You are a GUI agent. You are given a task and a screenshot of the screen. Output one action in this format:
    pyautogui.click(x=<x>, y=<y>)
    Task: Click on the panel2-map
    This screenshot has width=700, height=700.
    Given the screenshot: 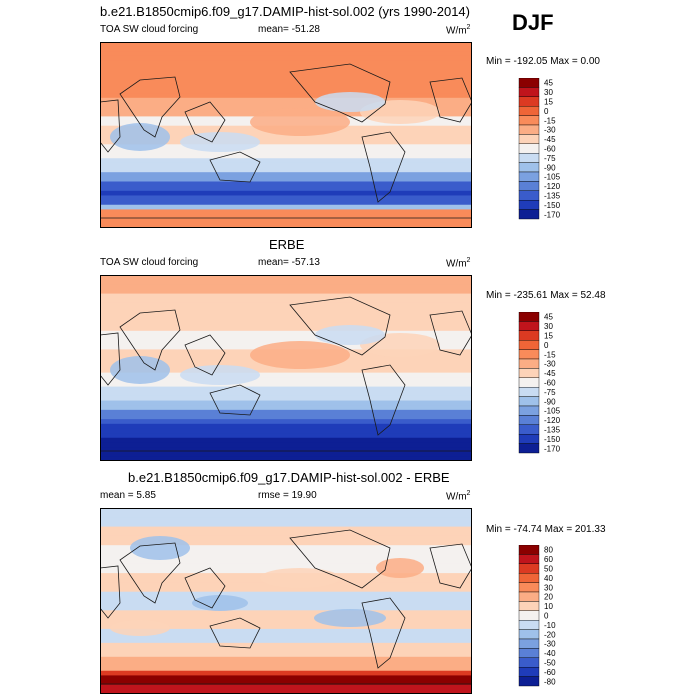 What is the action you would take?
    pyautogui.click(x=286, y=368)
    